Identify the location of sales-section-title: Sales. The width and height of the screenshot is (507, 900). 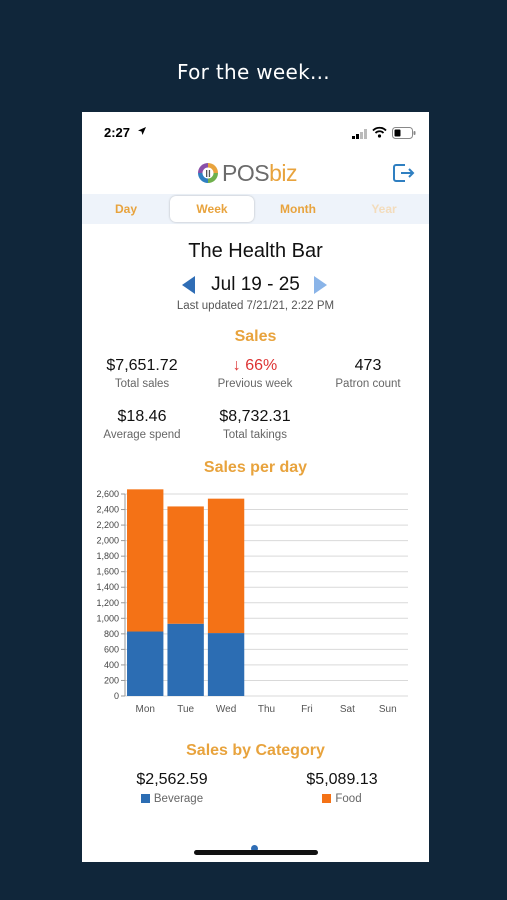
(255, 336).